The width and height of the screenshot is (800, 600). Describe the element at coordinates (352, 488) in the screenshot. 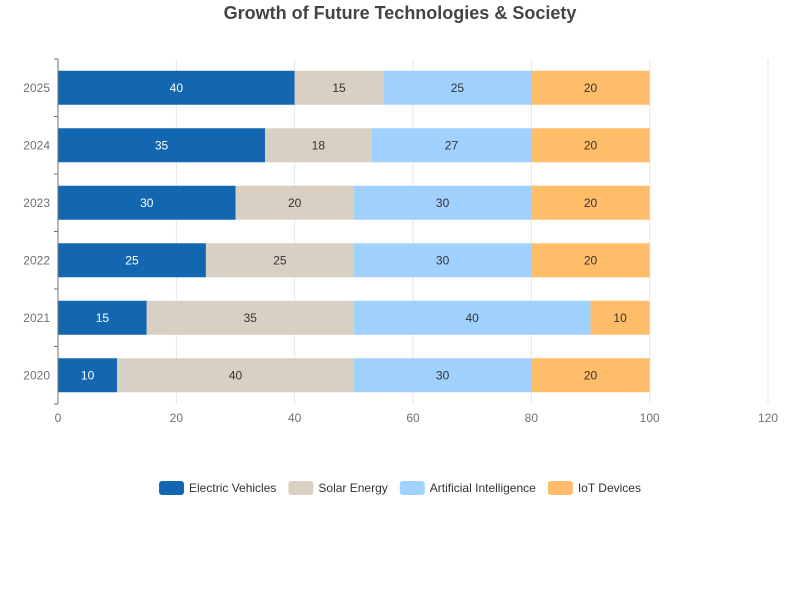

I see `legend-label-solar-energy: Solar Energy` at that location.